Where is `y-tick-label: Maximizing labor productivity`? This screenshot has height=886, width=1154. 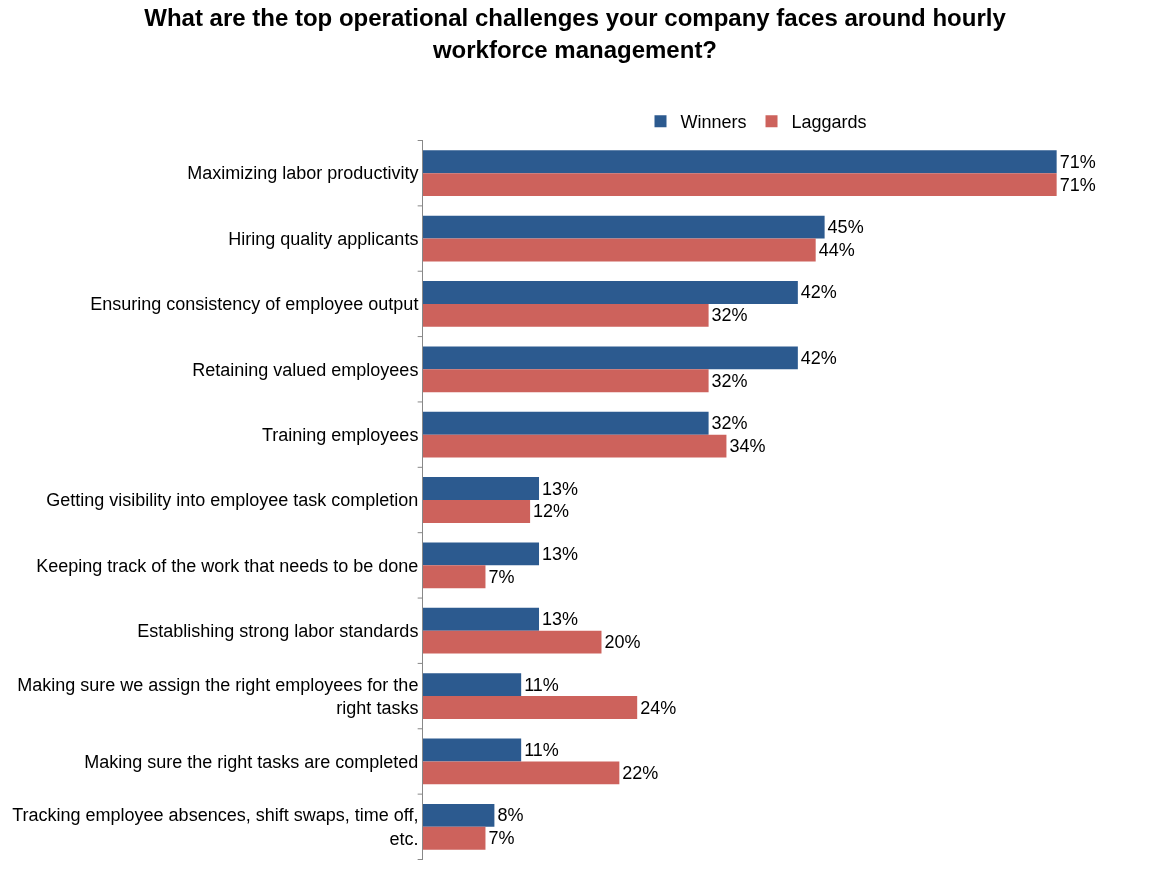 y-tick-label: Maximizing labor productivity is located at coordinates (303, 173).